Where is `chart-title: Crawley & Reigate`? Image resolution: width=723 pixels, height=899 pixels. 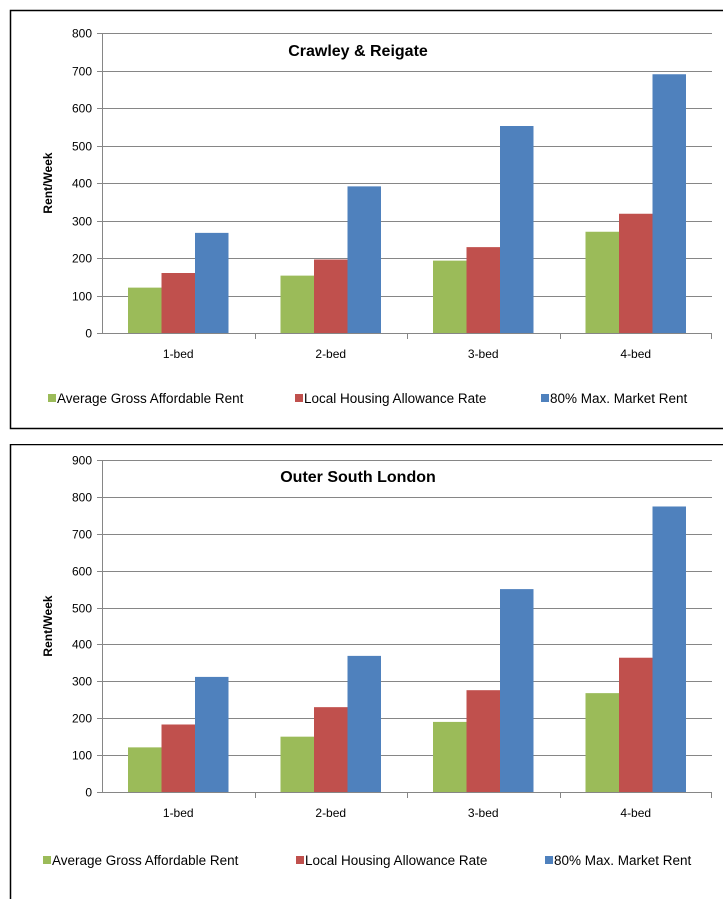
chart-title: Crawley & Reigate is located at coordinates (358, 51).